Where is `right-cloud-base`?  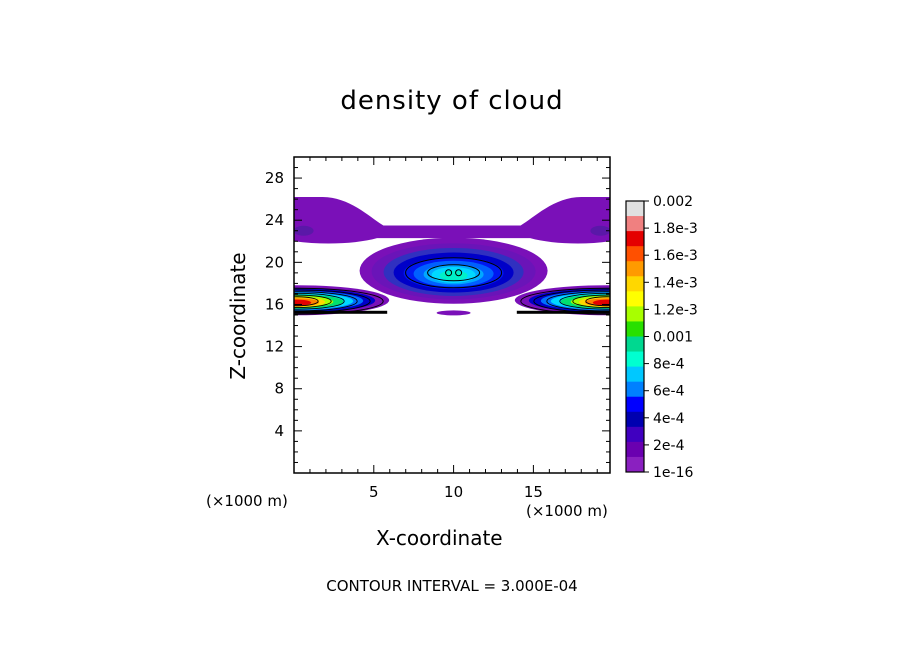
right-cloud-base is located at coordinates (563, 312).